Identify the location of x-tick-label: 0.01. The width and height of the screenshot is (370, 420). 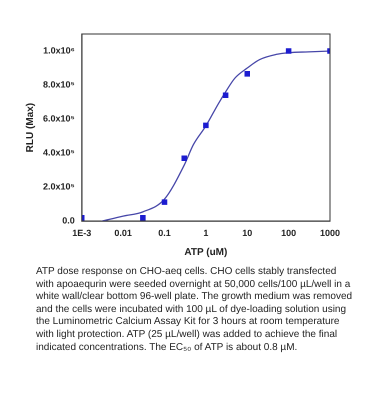
(123, 233).